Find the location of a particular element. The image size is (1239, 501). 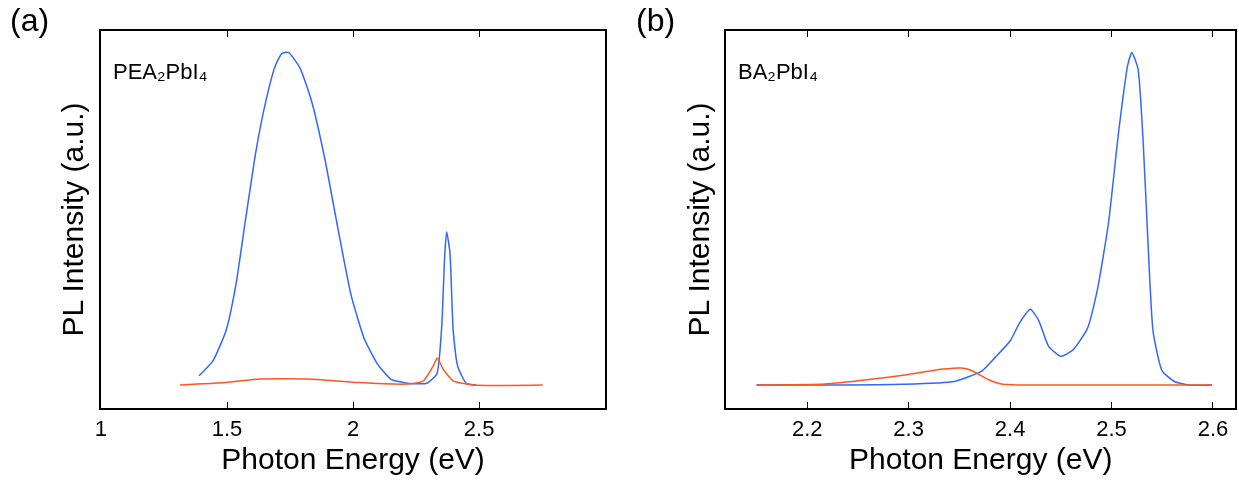

annotation: PEA₂PbI₄ is located at coordinates (160, 71).